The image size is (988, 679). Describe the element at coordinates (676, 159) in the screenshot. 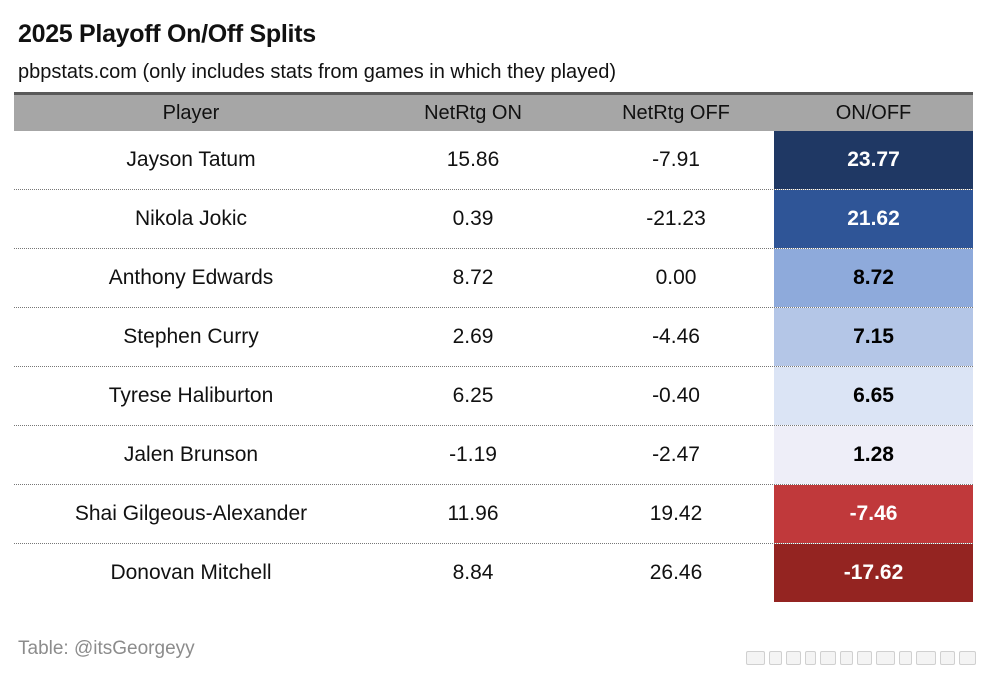

I see `netrtg-off-value: -7.91` at that location.